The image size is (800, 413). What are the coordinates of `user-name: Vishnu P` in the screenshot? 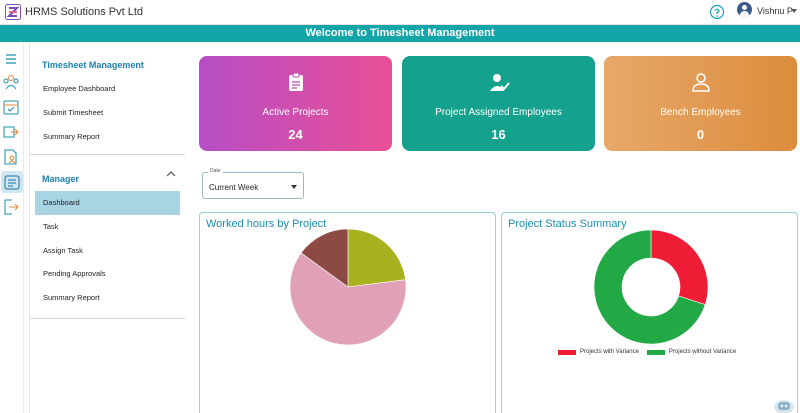 It's located at (775, 11).